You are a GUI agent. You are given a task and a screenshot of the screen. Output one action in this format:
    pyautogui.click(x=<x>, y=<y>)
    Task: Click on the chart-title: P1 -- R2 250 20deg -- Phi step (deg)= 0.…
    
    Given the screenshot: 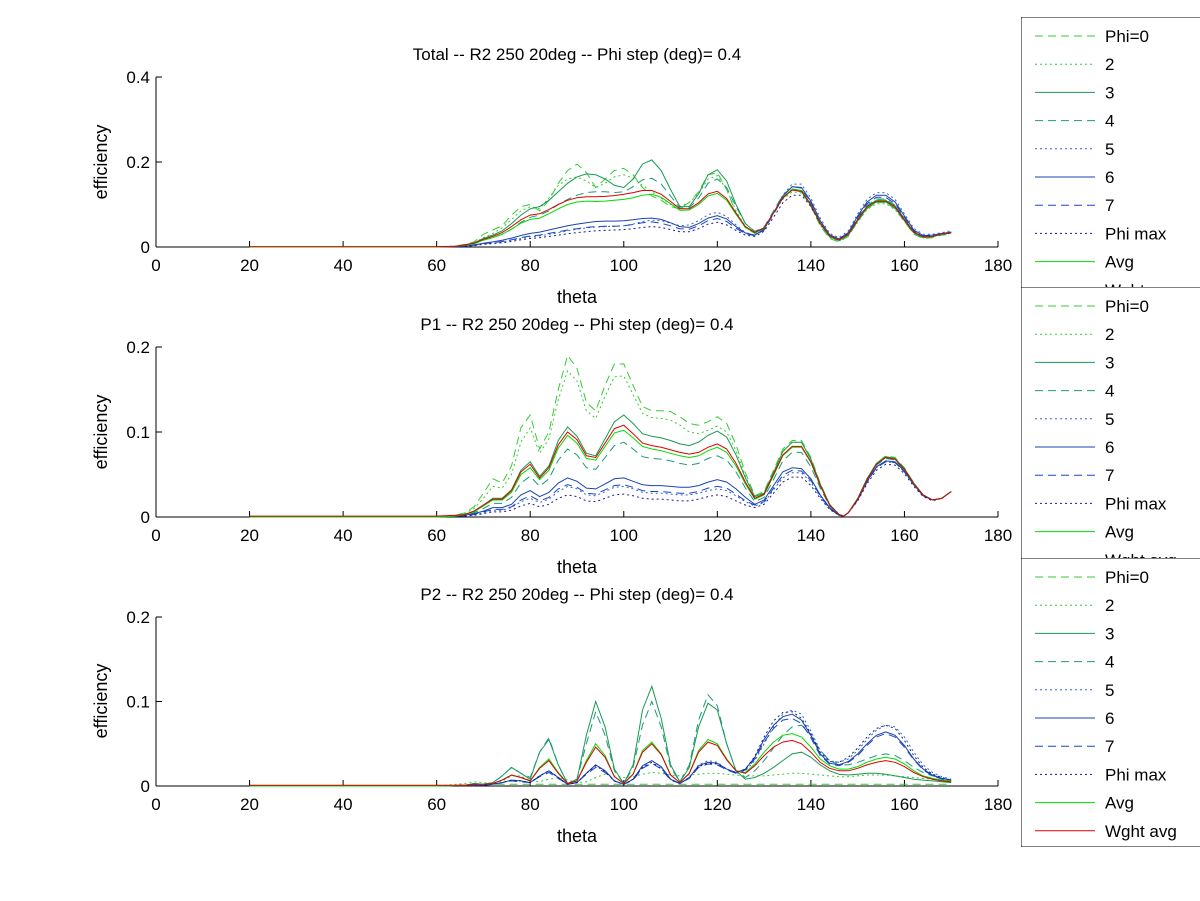 What is the action you would take?
    pyautogui.click(x=576, y=324)
    